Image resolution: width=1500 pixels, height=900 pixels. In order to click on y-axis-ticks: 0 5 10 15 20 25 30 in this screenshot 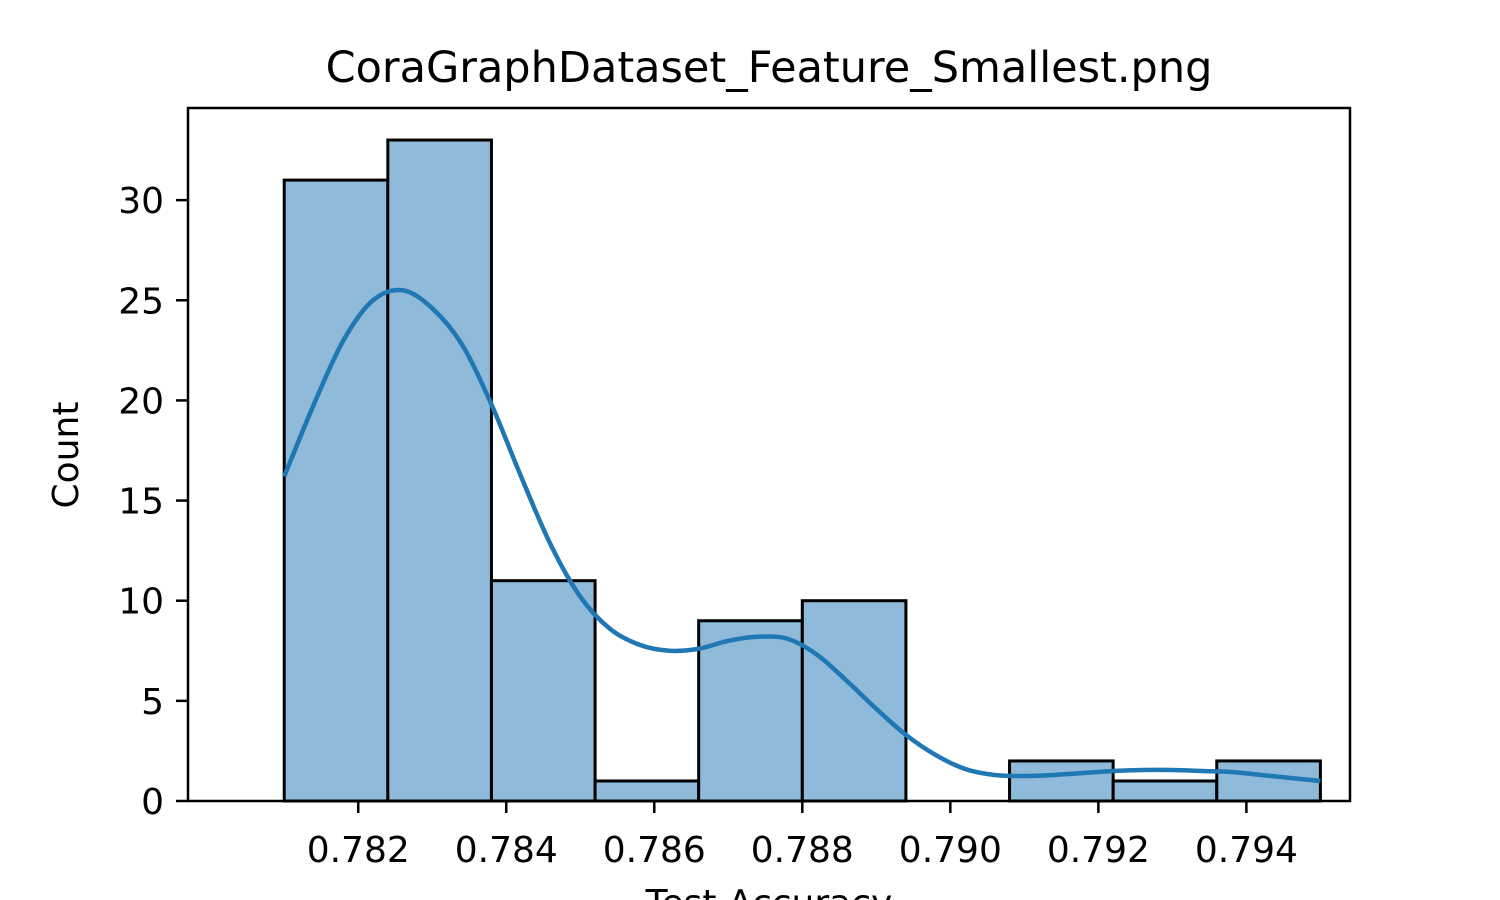, I will do `click(153, 502)`.